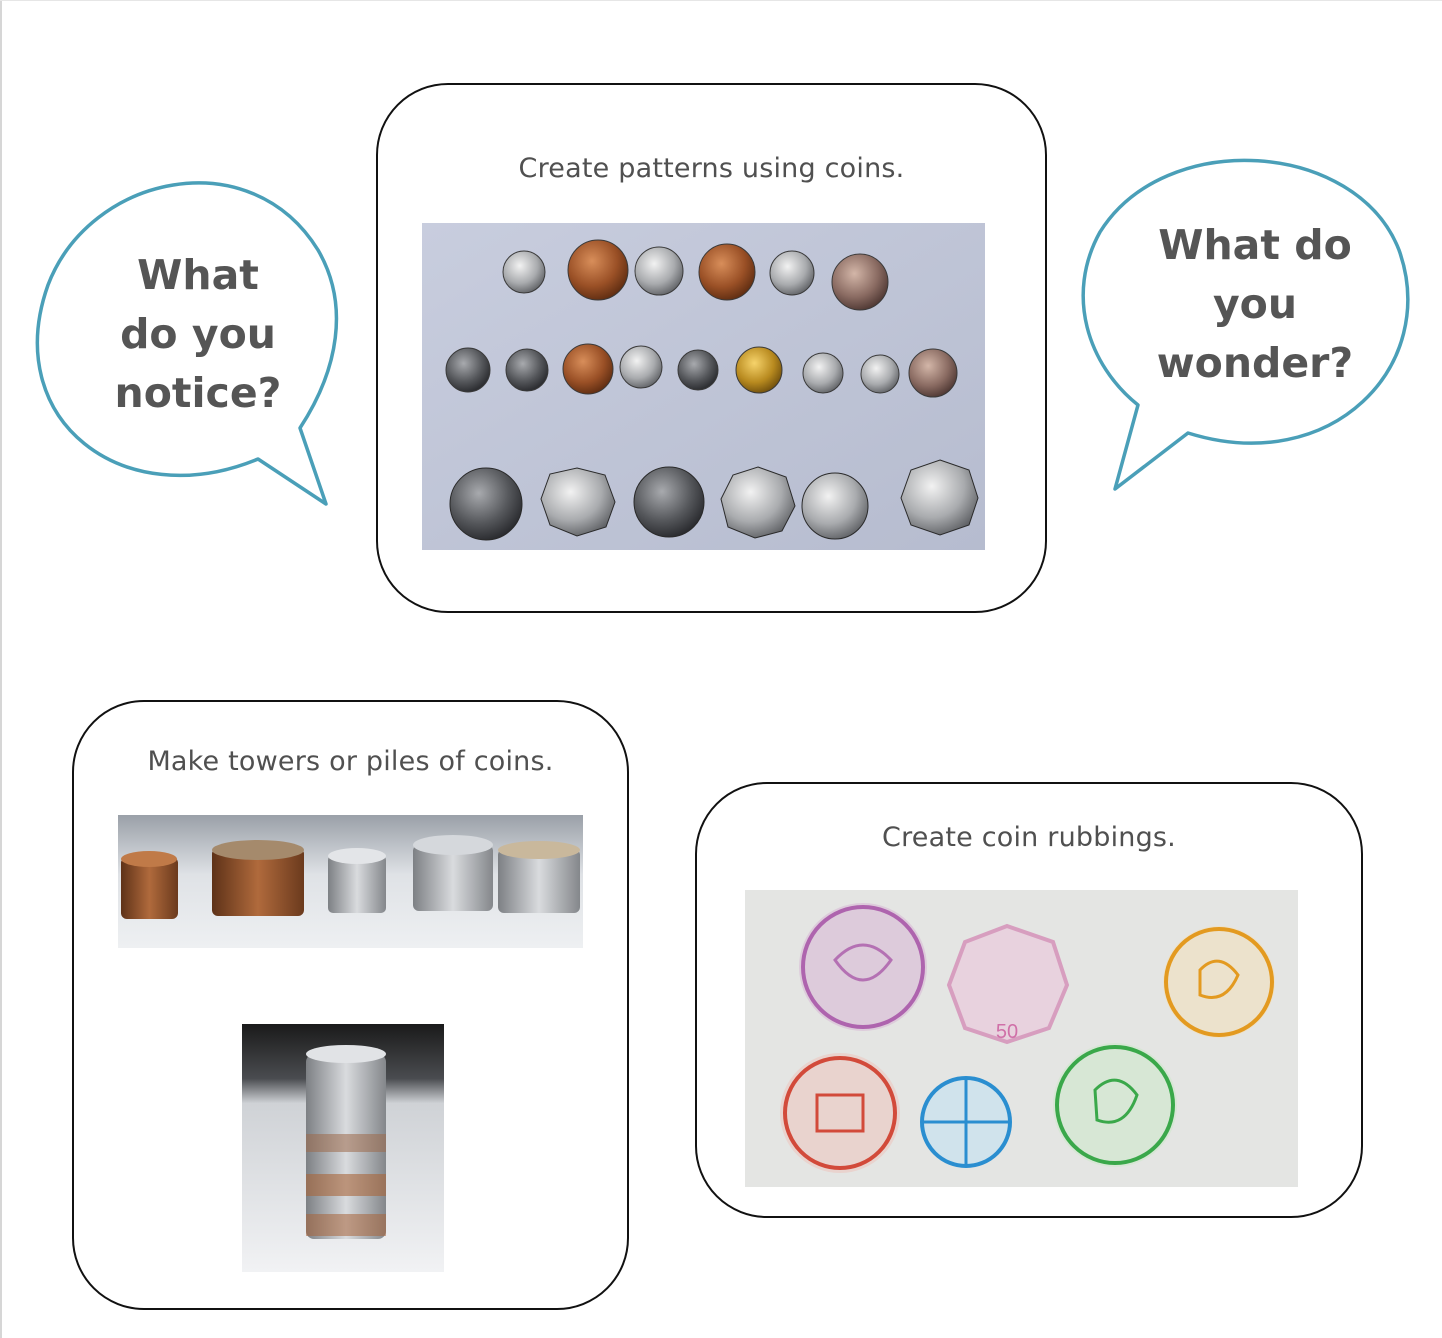 The height and width of the screenshot is (1338, 1442). What do you see at coordinates (966, 1122) in the screenshot?
I see `rubbing-blue` at bounding box center [966, 1122].